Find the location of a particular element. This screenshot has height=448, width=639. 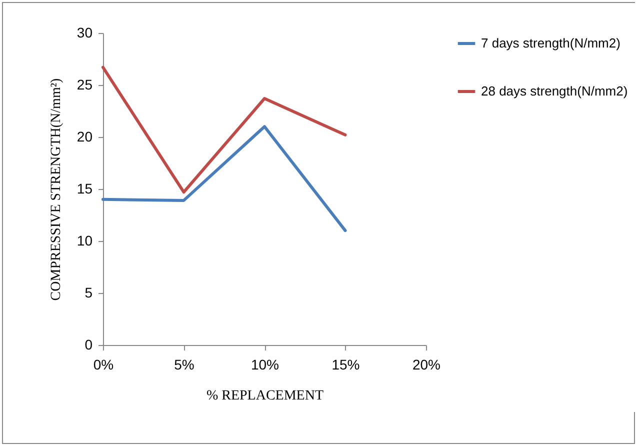

x-tick-label: 15% is located at coordinates (346, 364).